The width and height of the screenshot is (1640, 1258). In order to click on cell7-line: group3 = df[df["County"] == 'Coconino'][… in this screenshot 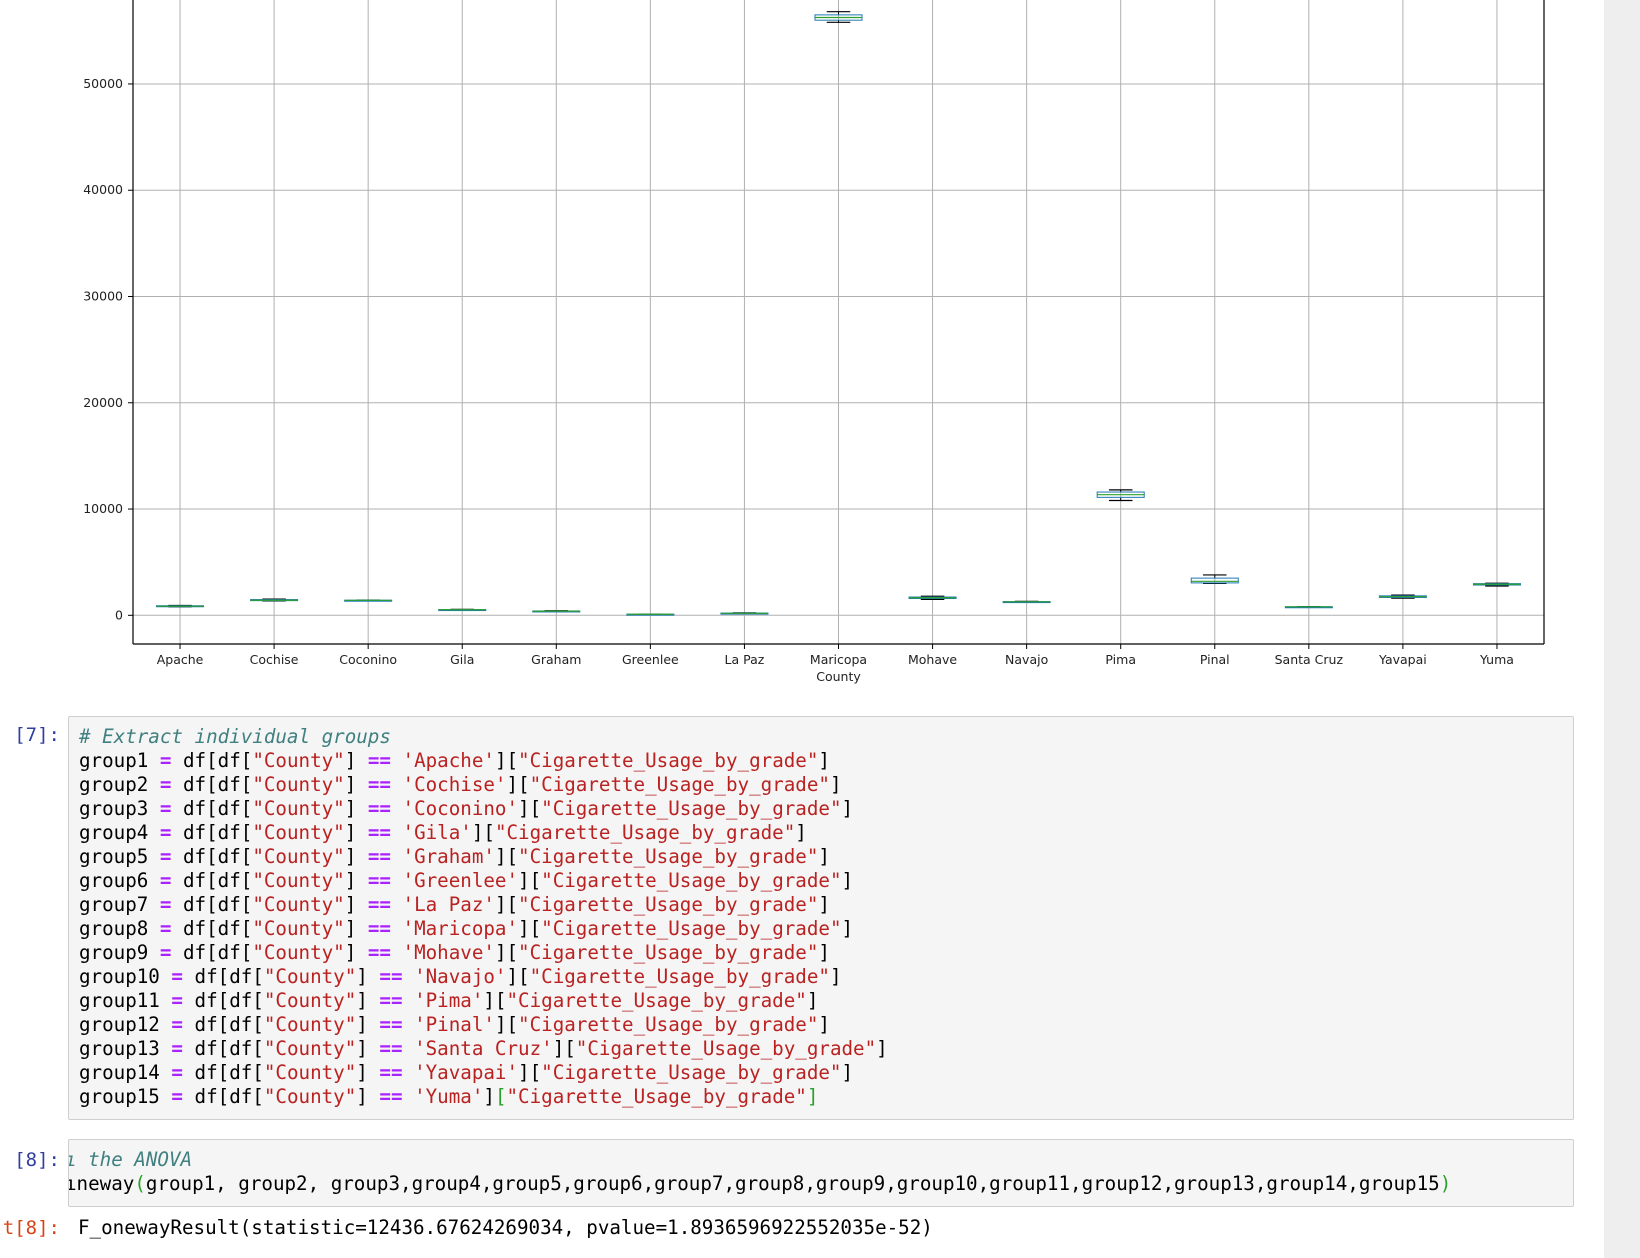, I will do `click(483, 809)`.